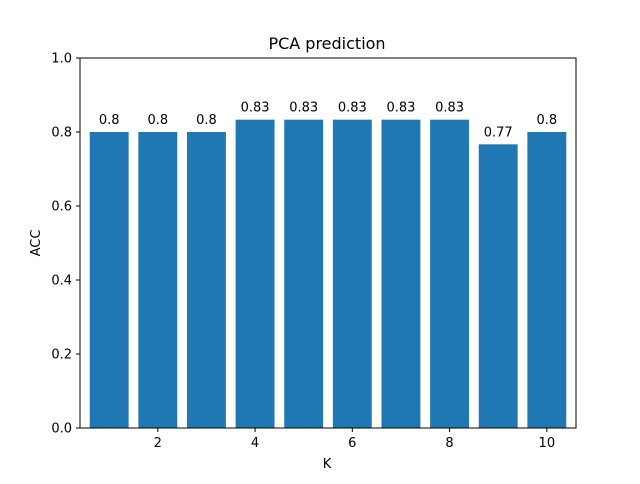 Image resolution: width=640 pixels, height=484 pixels. Describe the element at coordinates (326, 43) in the screenshot. I see `chart-title: PCA prediction` at that location.